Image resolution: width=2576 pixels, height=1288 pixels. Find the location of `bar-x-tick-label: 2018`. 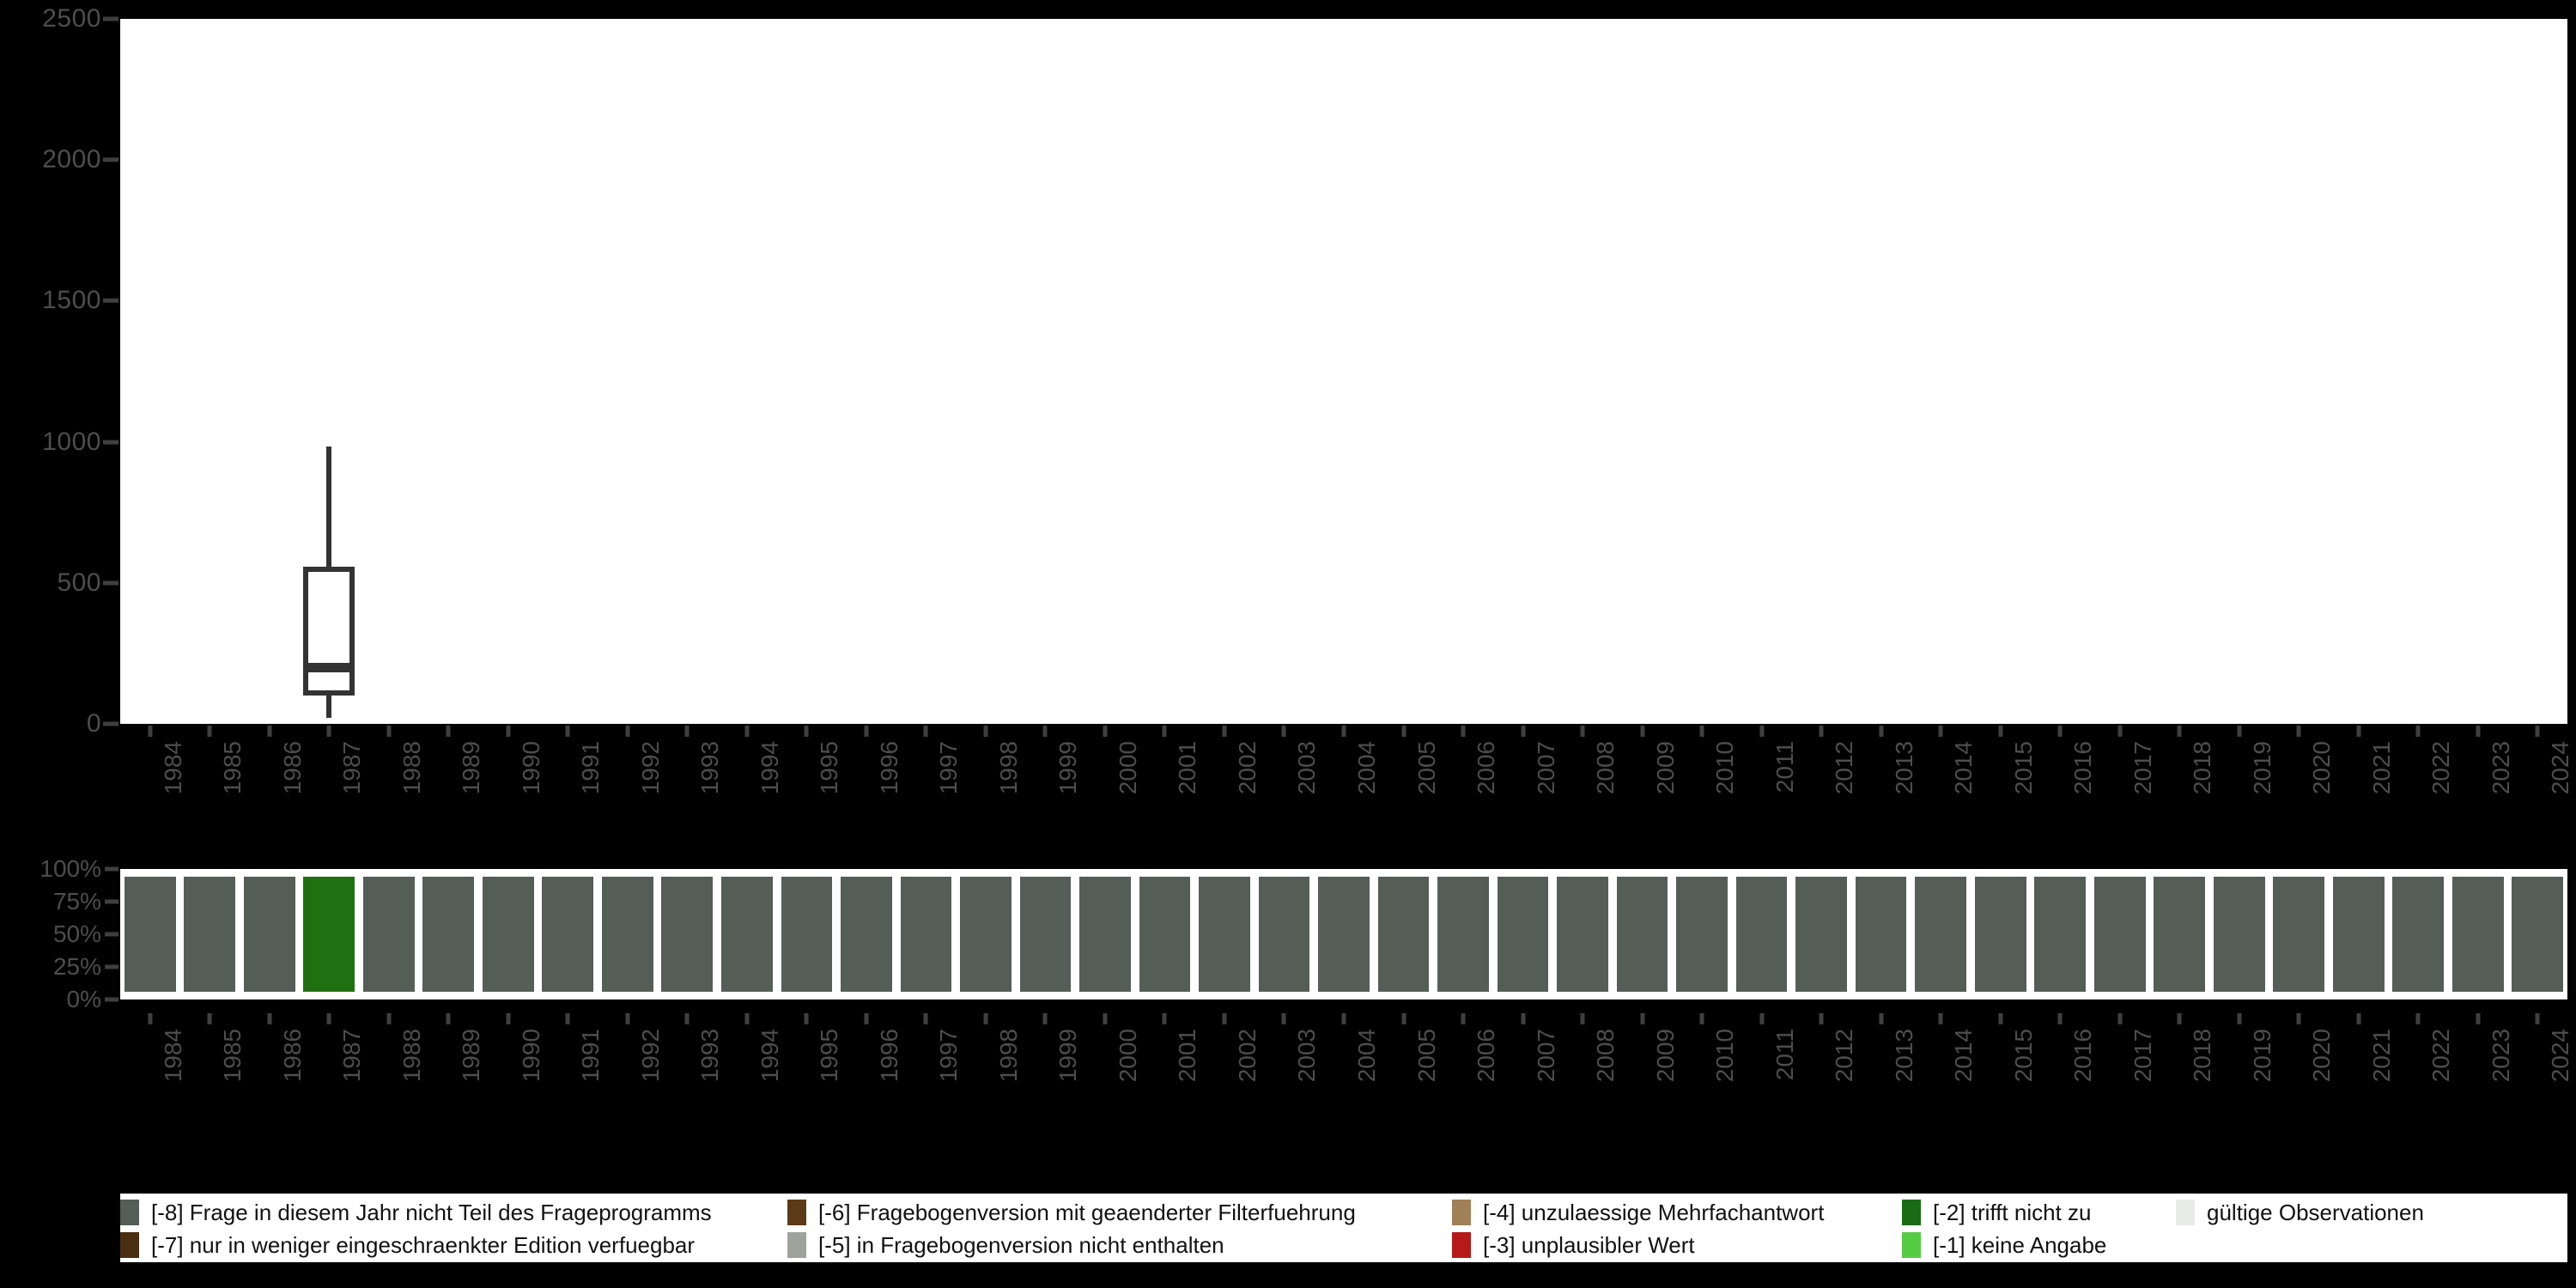

bar-x-tick-label: 2018 is located at coordinates (2202, 1056).